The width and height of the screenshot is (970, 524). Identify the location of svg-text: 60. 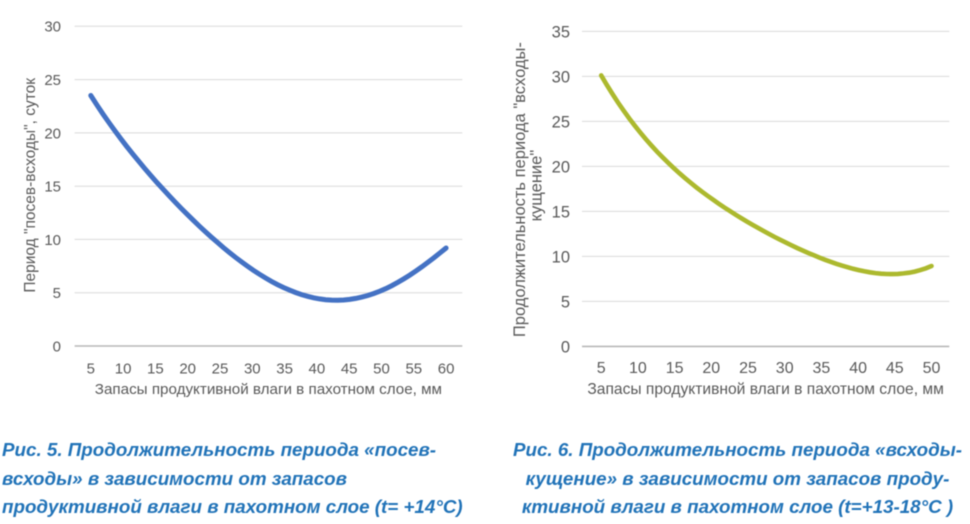
(446, 369).